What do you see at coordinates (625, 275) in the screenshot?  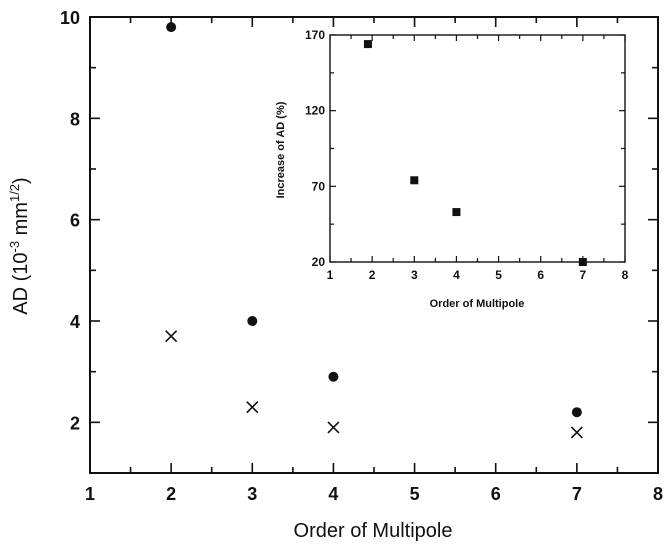 I see `inset-x-tick-label: 8` at bounding box center [625, 275].